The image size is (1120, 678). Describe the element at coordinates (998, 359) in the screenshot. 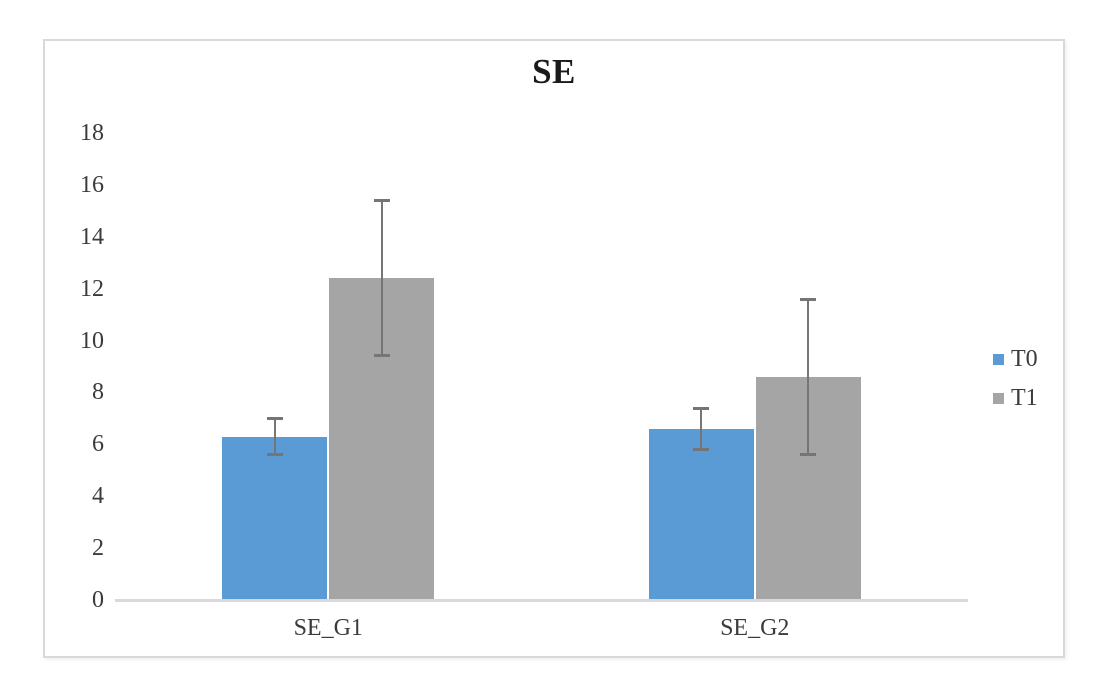

I see `legend-marker-T0` at that location.